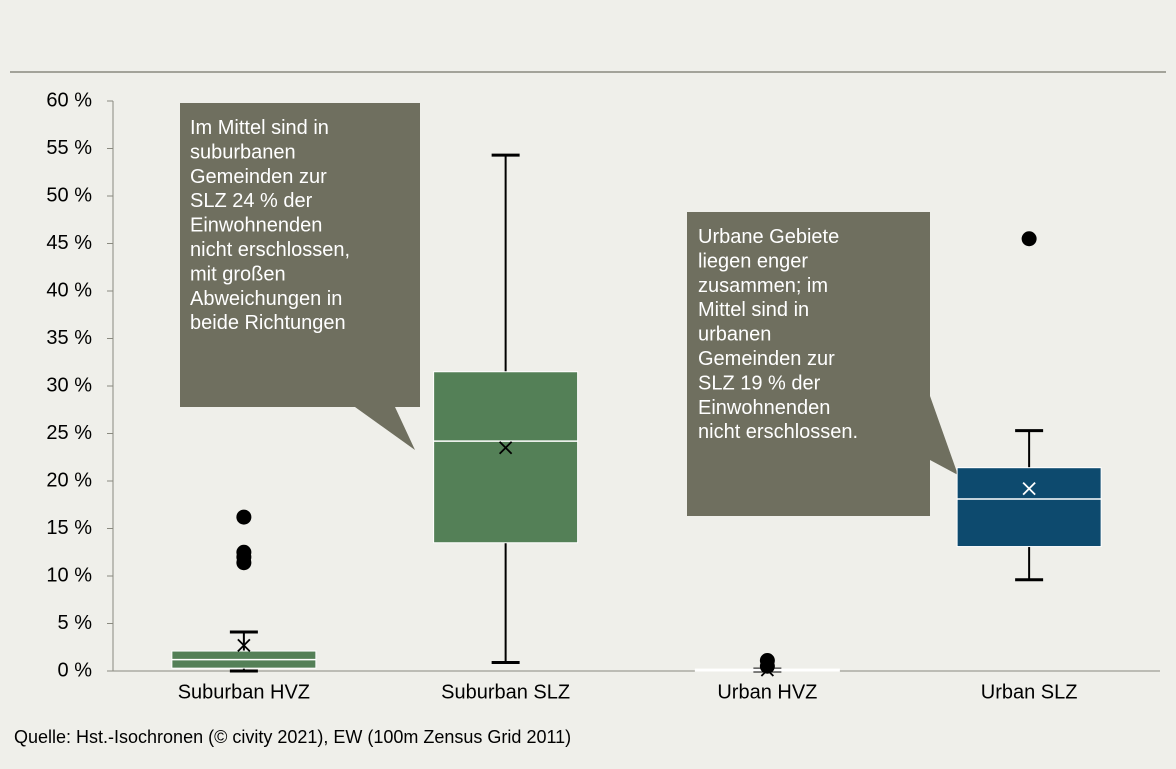  What do you see at coordinates (1029, 692) in the screenshot?
I see `x-tick-label: Urban SLZ` at bounding box center [1029, 692].